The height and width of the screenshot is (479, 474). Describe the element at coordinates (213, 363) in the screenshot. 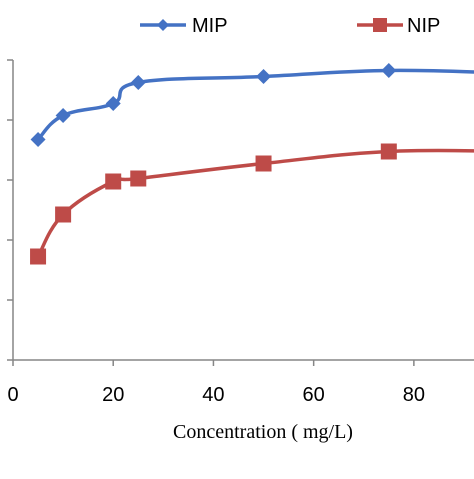

I see `x-axis-ticks` at that location.